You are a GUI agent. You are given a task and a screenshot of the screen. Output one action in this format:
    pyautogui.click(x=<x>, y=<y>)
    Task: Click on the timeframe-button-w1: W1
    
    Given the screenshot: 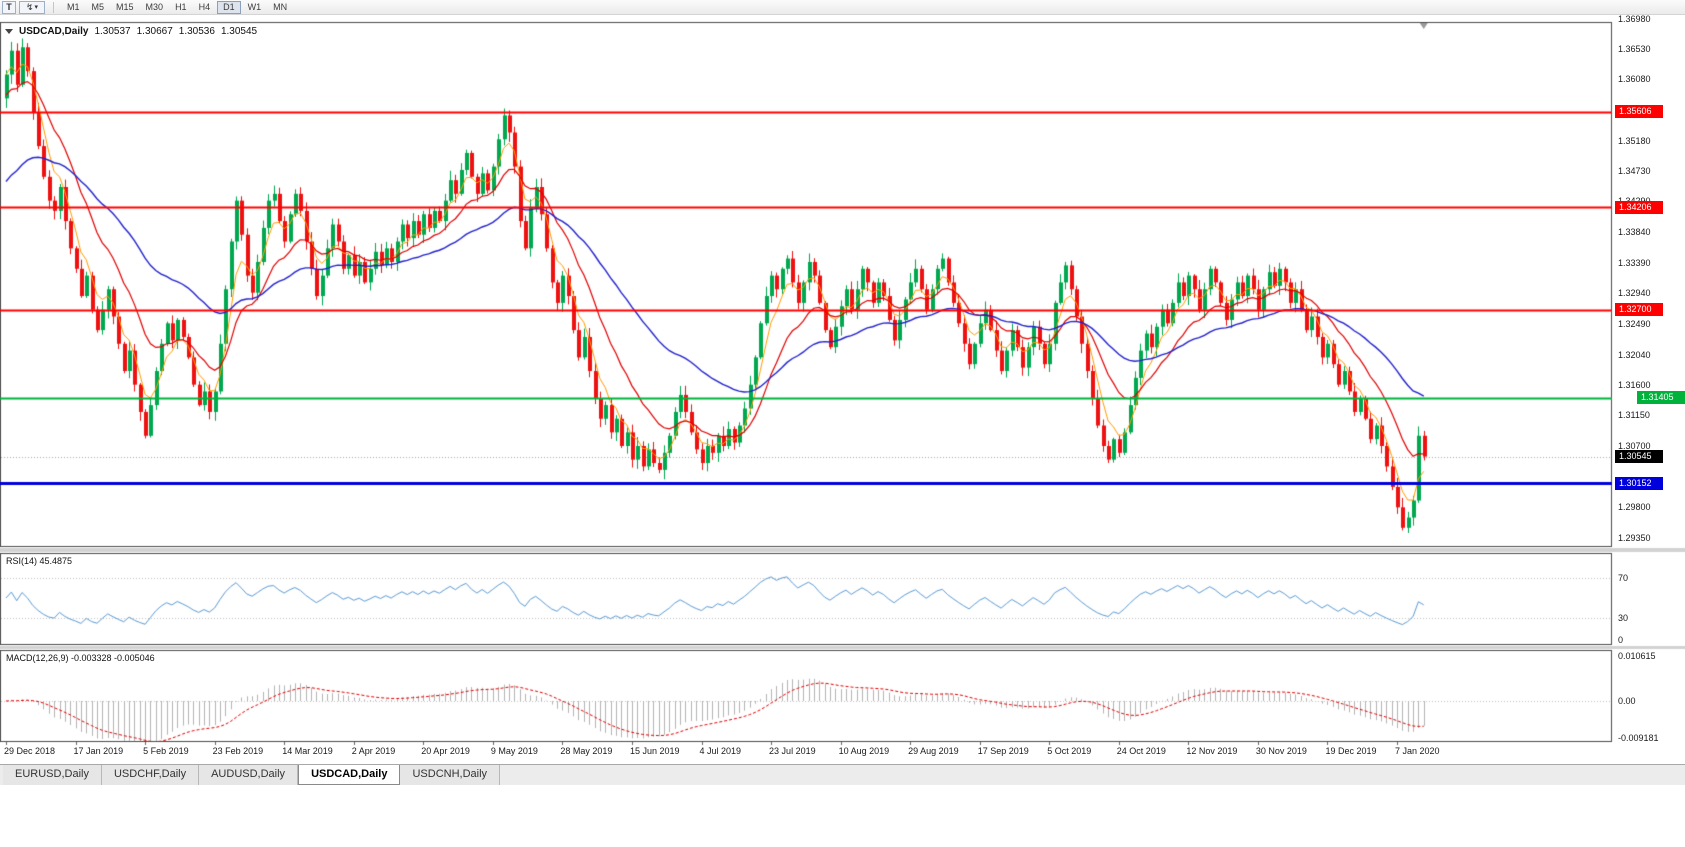 What is the action you would take?
    pyautogui.click(x=254, y=6)
    